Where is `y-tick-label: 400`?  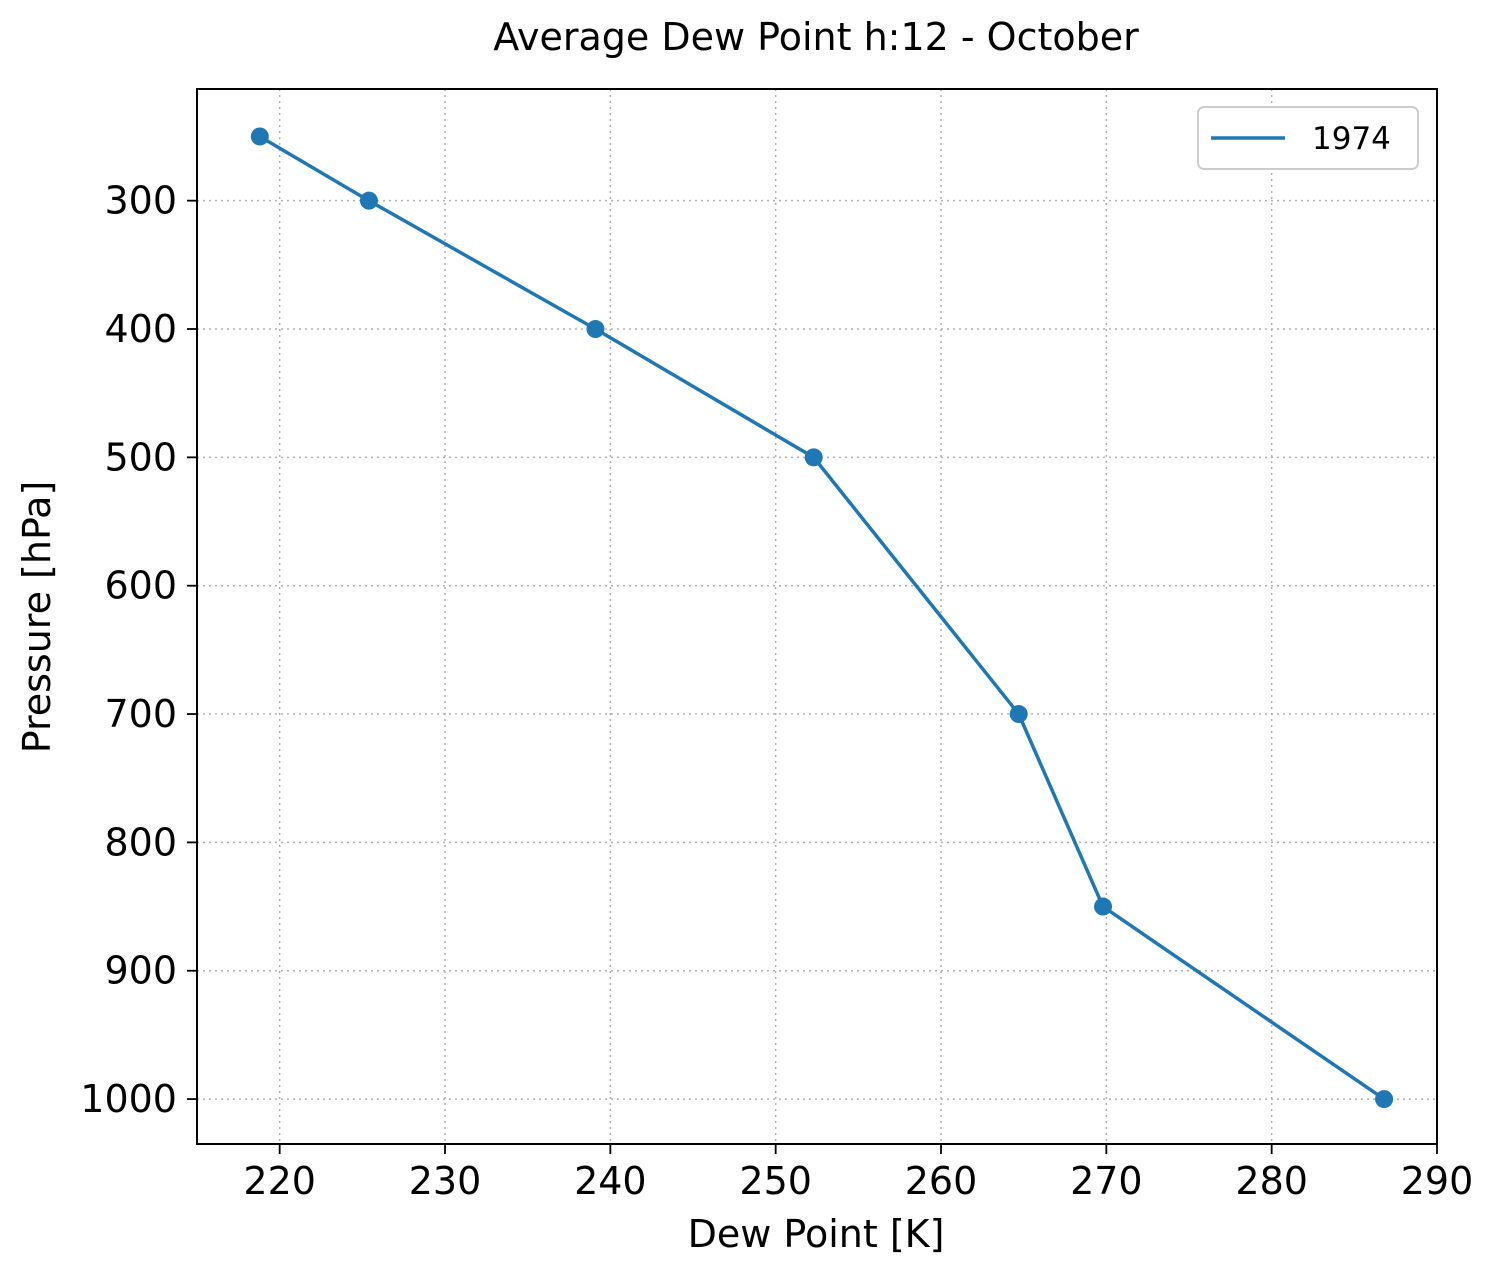
y-tick-label: 400 is located at coordinates (140, 329).